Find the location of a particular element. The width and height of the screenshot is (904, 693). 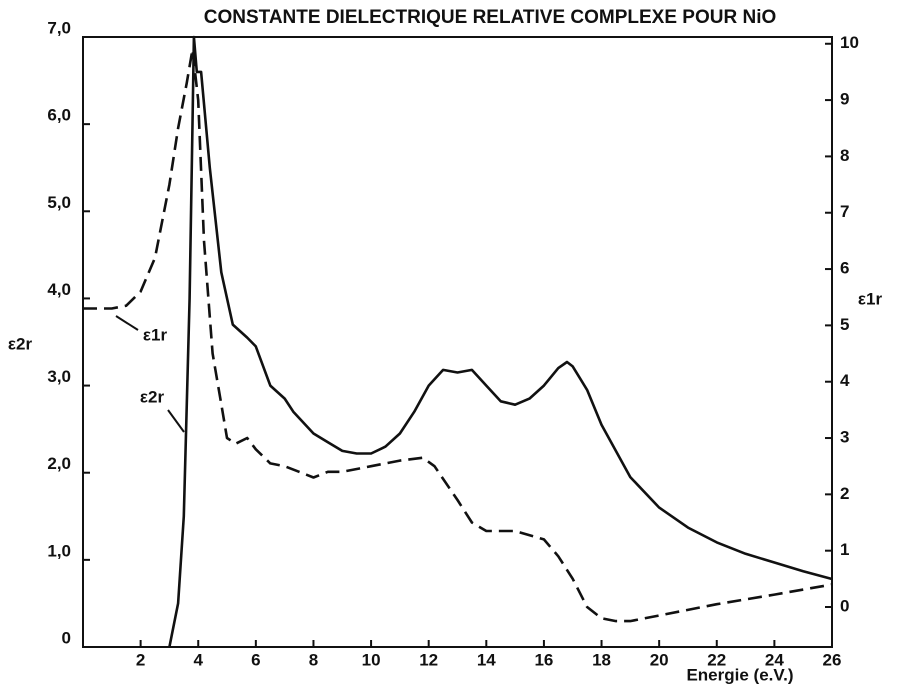

series-callout: ε2r is located at coordinates (152, 396).